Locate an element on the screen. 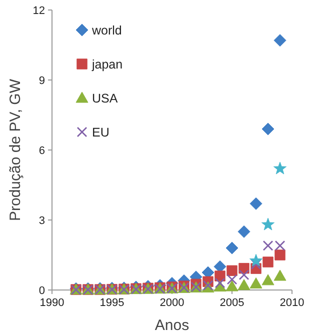 The width and height of the screenshot is (328, 336). legend-label: EU is located at coordinates (101, 132).